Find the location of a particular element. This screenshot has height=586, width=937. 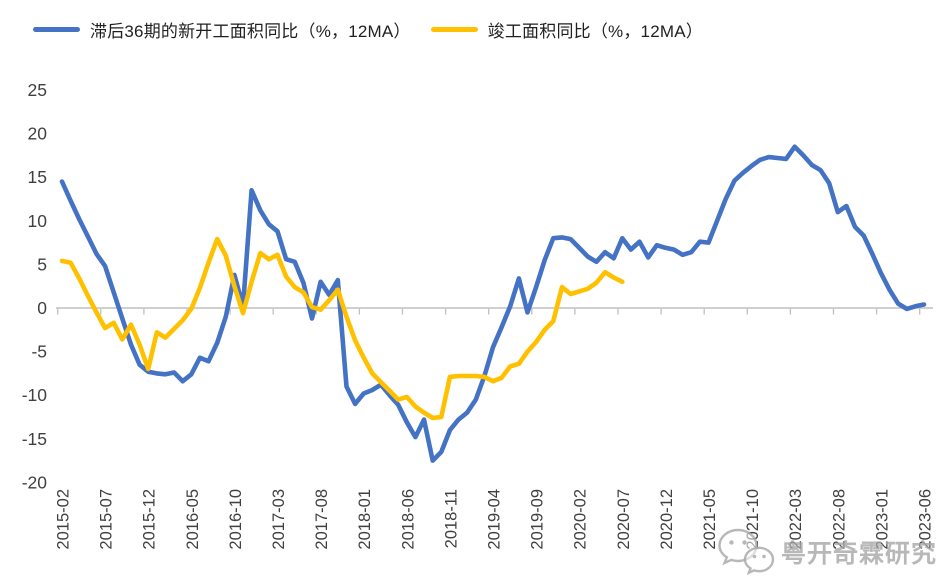

y-axis-label: 15 is located at coordinates (37, 177).